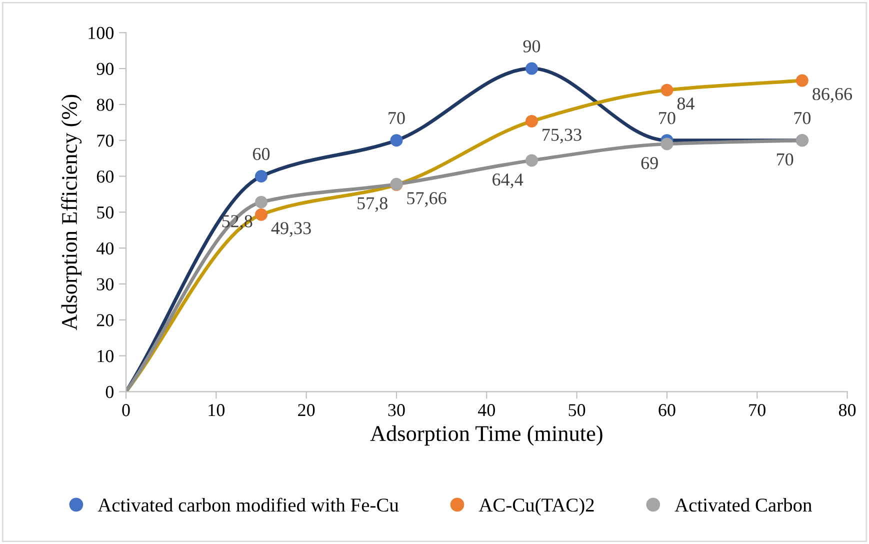  What do you see at coordinates (373, 204) in the screenshot?
I see `data-label: 57,8` at bounding box center [373, 204].